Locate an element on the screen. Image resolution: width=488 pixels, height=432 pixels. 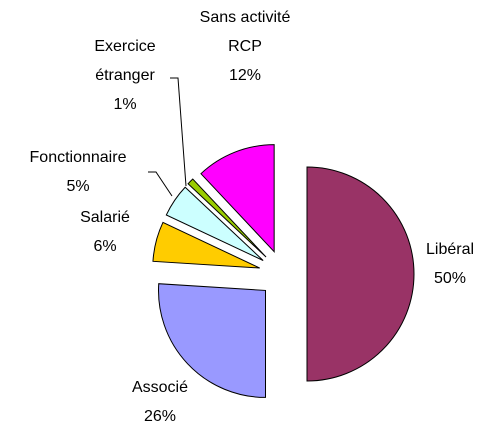
slice-label-line: Exercice is located at coordinates (124, 46).